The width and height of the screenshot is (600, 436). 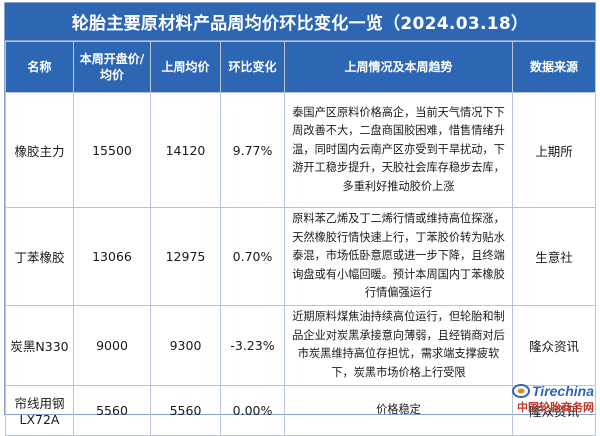 What do you see at coordinates (112, 67) in the screenshot?
I see `col-header-this-week: 本周开盘价/均价` at bounding box center [112, 67].